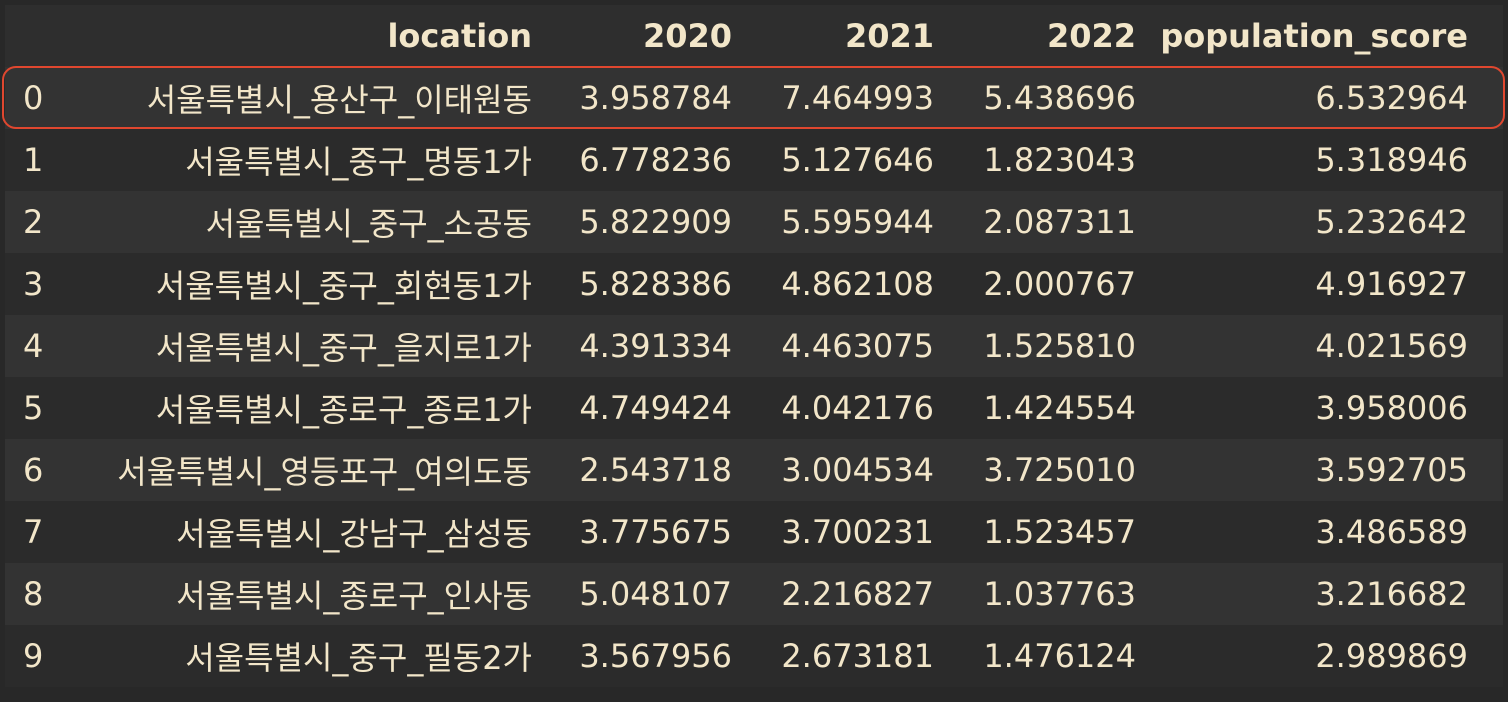 Image resolution: width=1508 pixels, height=702 pixels. What do you see at coordinates (655, 284) in the screenshot?
I see `value-2020-cell: 5.828386` at bounding box center [655, 284].